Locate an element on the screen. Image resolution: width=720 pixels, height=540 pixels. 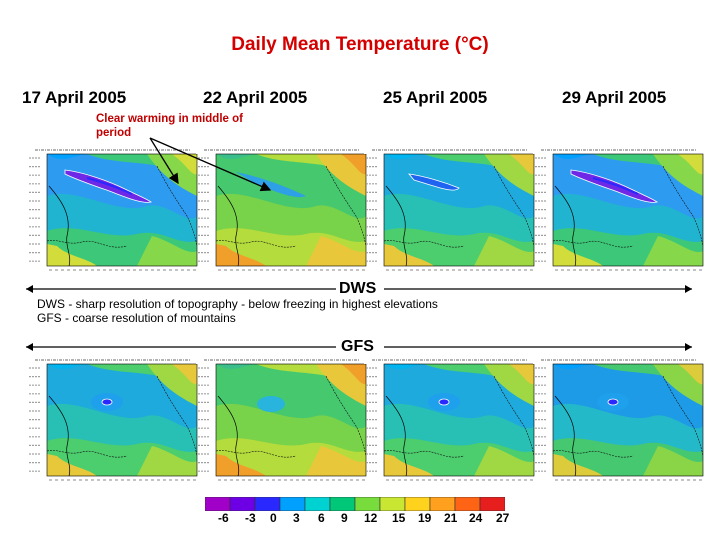
colorbar-tick-label: 15 is located at coordinates (399, 518).